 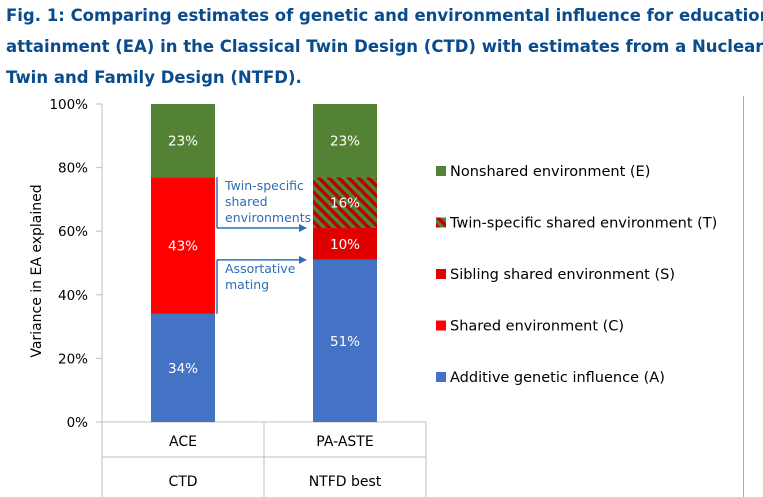 I want to click on x-category-label: ACE, so click(x=183, y=442).